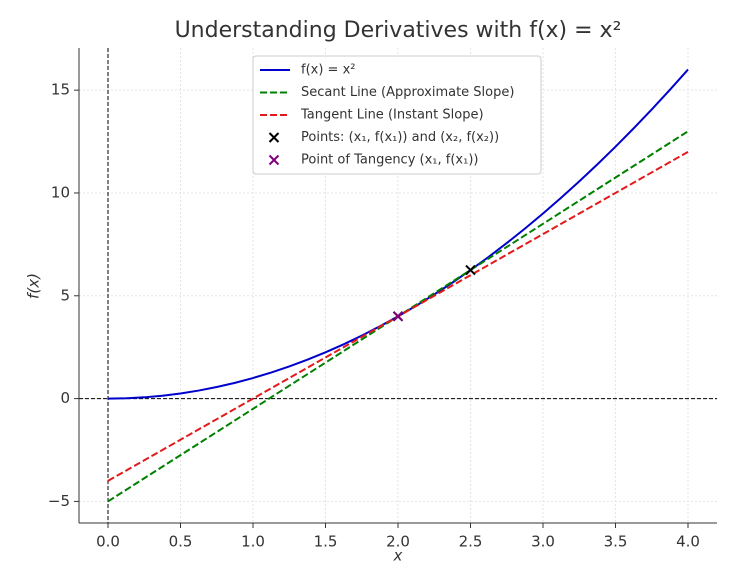 This screenshot has height=564, width=729. What do you see at coordinates (34, 286) in the screenshot?
I see `y-axis-label: f(x)` at bounding box center [34, 286].